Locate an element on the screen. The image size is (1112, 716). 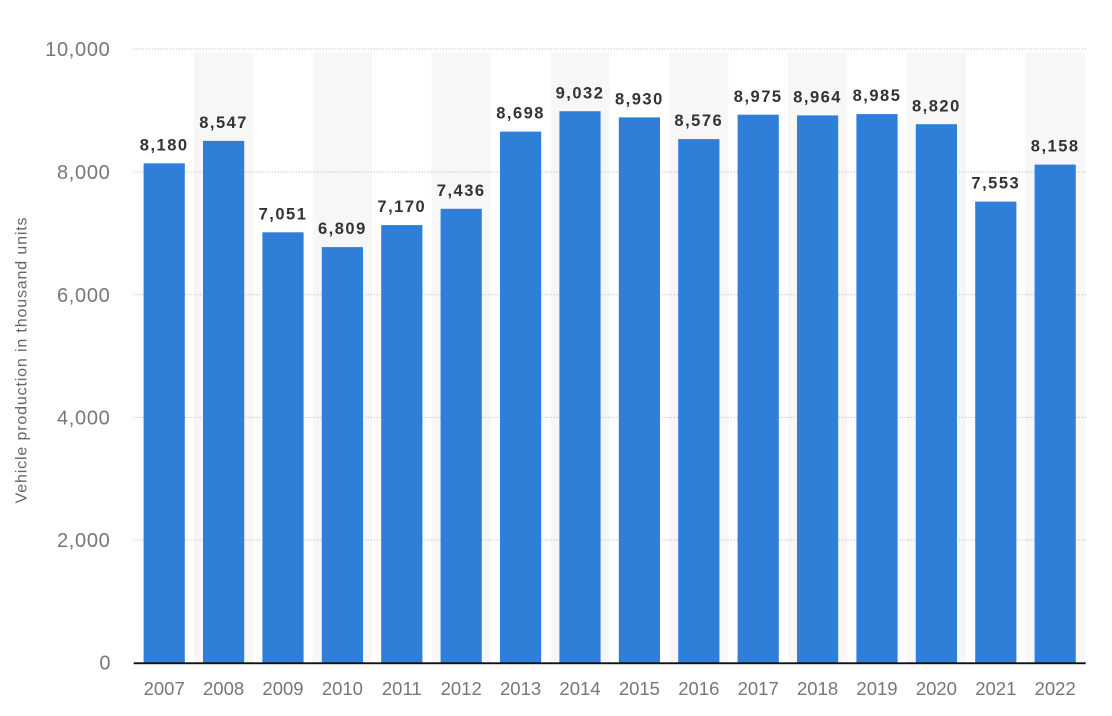
svg-text: 7,436 is located at coordinates (461, 191).